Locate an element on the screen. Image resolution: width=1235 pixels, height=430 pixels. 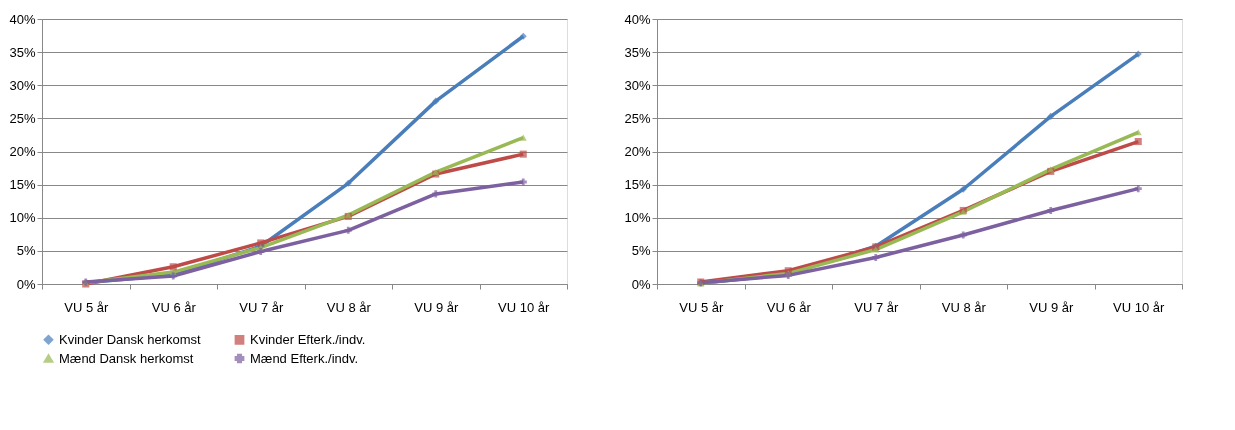
legend-label: Mænd Dansk herkomst is located at coordinates (126, 358).